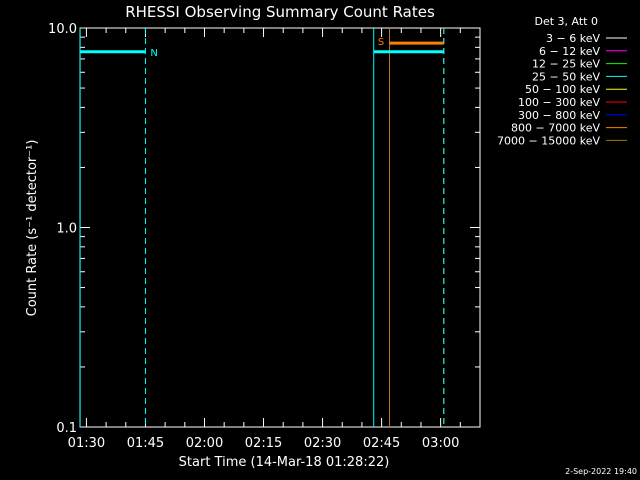 The image size is (640, 480). Describe the element at coordinates (32, 228) in the screenshot. I see `y-axis-label: Count Rate (s⁻¹ detector⁻¹)` at that location.